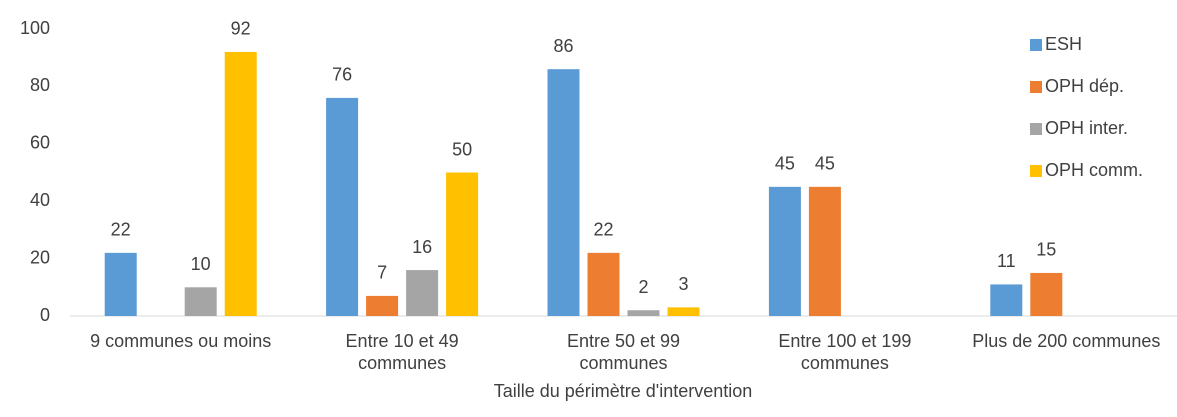 The width and height of the screenshot is (1177, 417). What do you see at coordinates (40, 257) in the screenshot?
I see `y-tick-label: 20` at bounding box center [40, 257].